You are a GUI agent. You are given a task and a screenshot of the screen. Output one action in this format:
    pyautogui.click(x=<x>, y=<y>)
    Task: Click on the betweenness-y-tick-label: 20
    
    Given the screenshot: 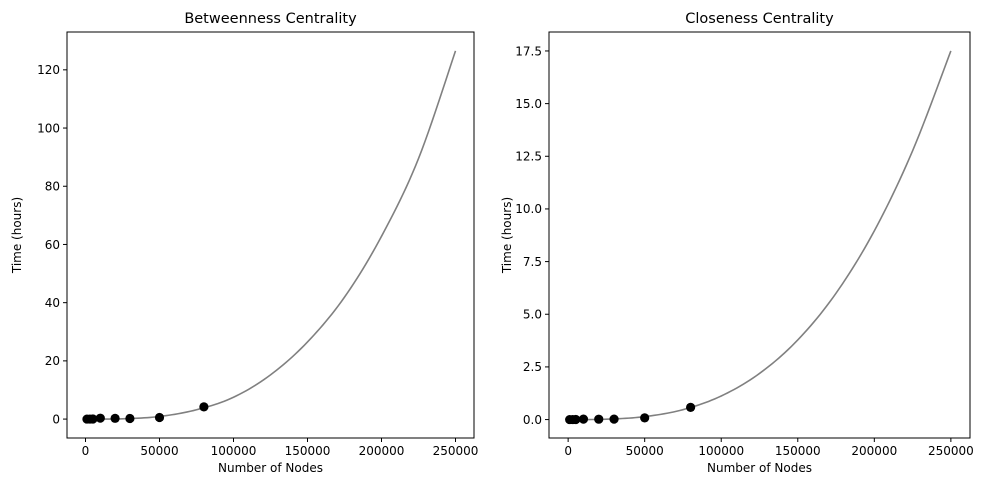 What is the action you would take?
    pyautogui.click(x=52, y=361)
    